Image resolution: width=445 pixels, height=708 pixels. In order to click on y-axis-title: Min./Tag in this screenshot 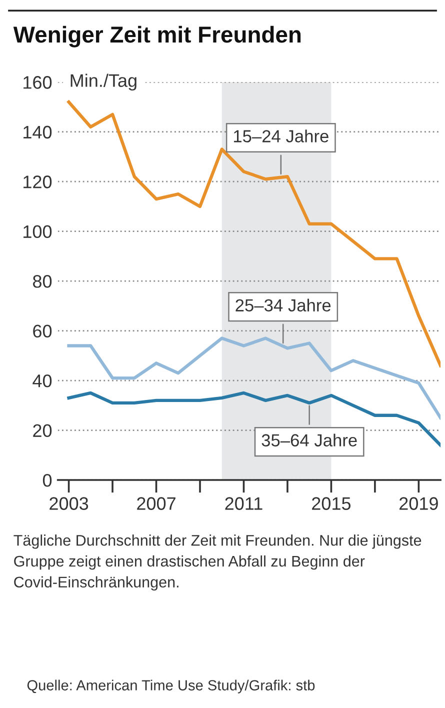, I will do `click(103, 82)`.